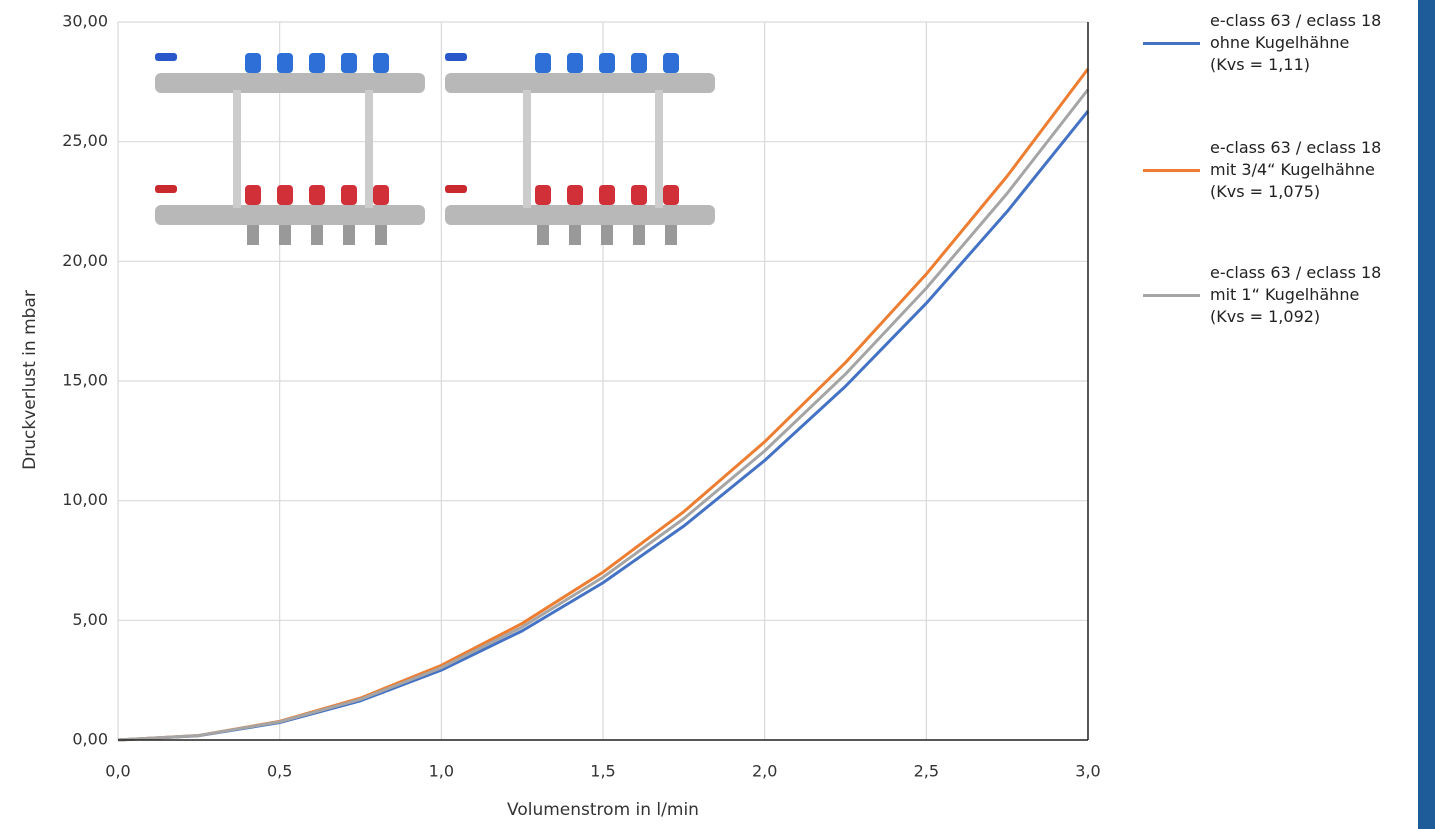 The width and height of the screenshot is (1435, 829). What do you see at coordinates (85, 499) in the screenshot?
I see `y-tick-label: 10,00` at bounding box center [85, 499].